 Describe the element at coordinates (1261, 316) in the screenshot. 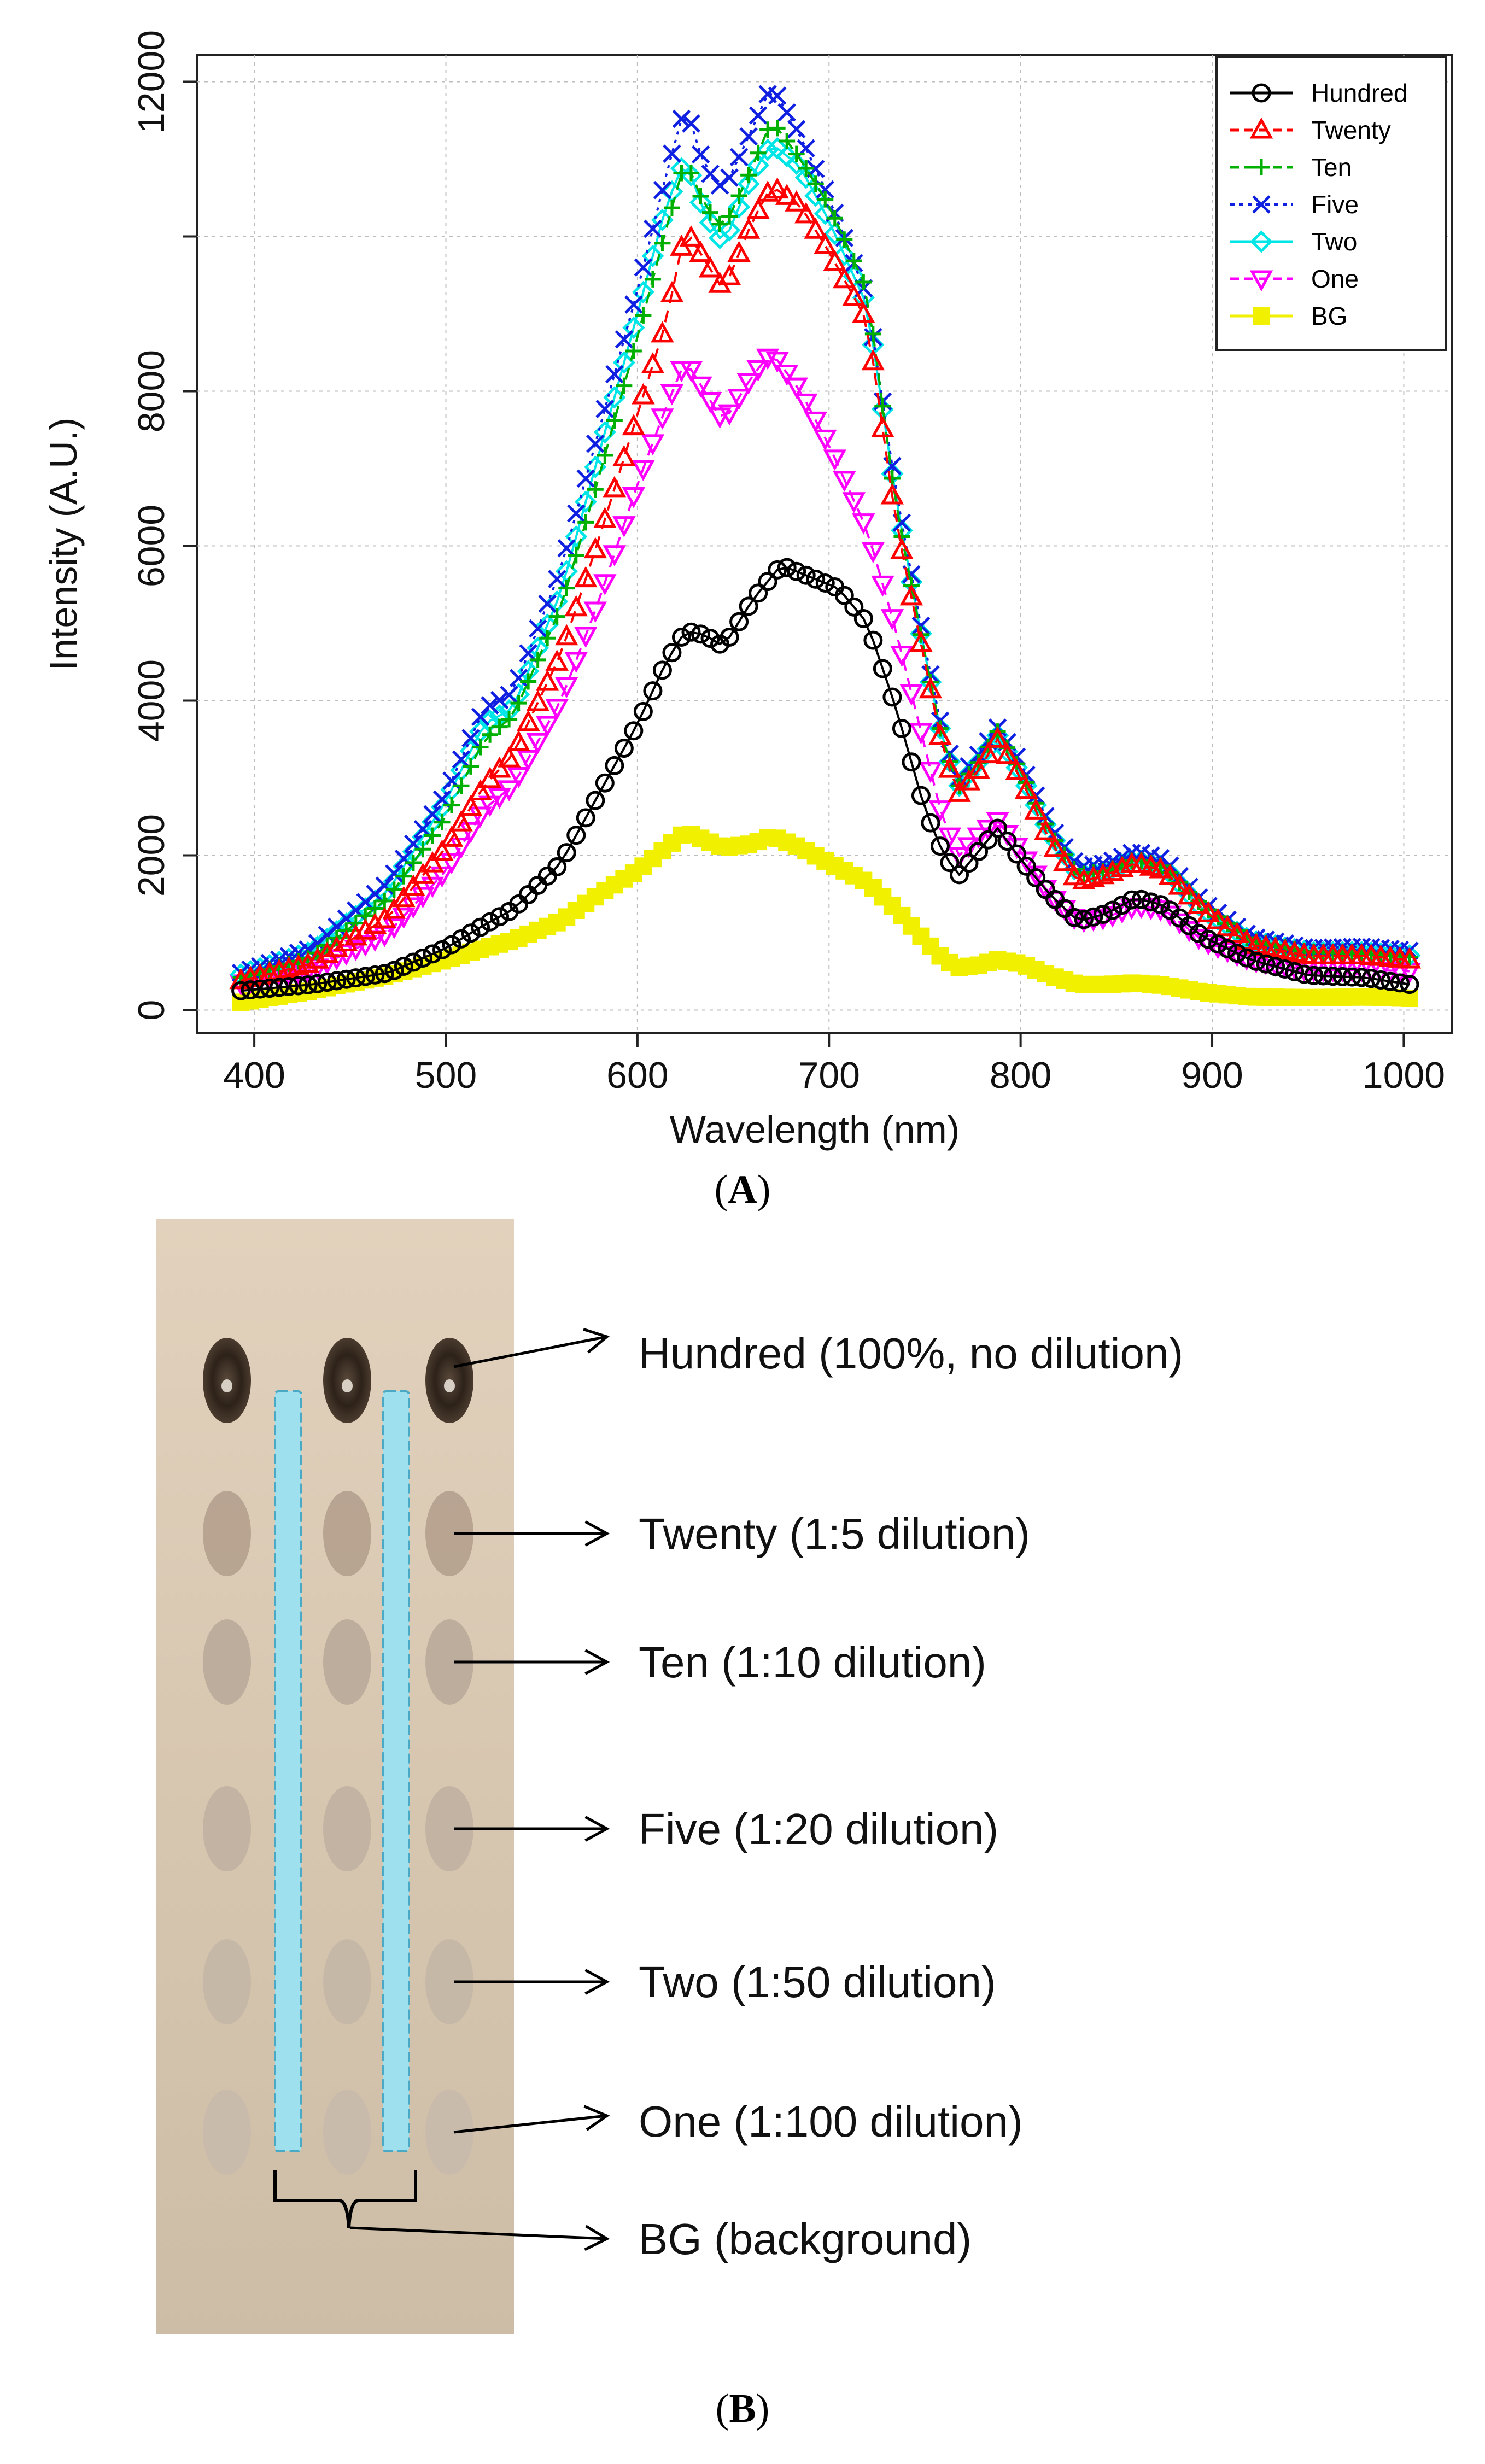

I see `legend-marker-bg` at that location.